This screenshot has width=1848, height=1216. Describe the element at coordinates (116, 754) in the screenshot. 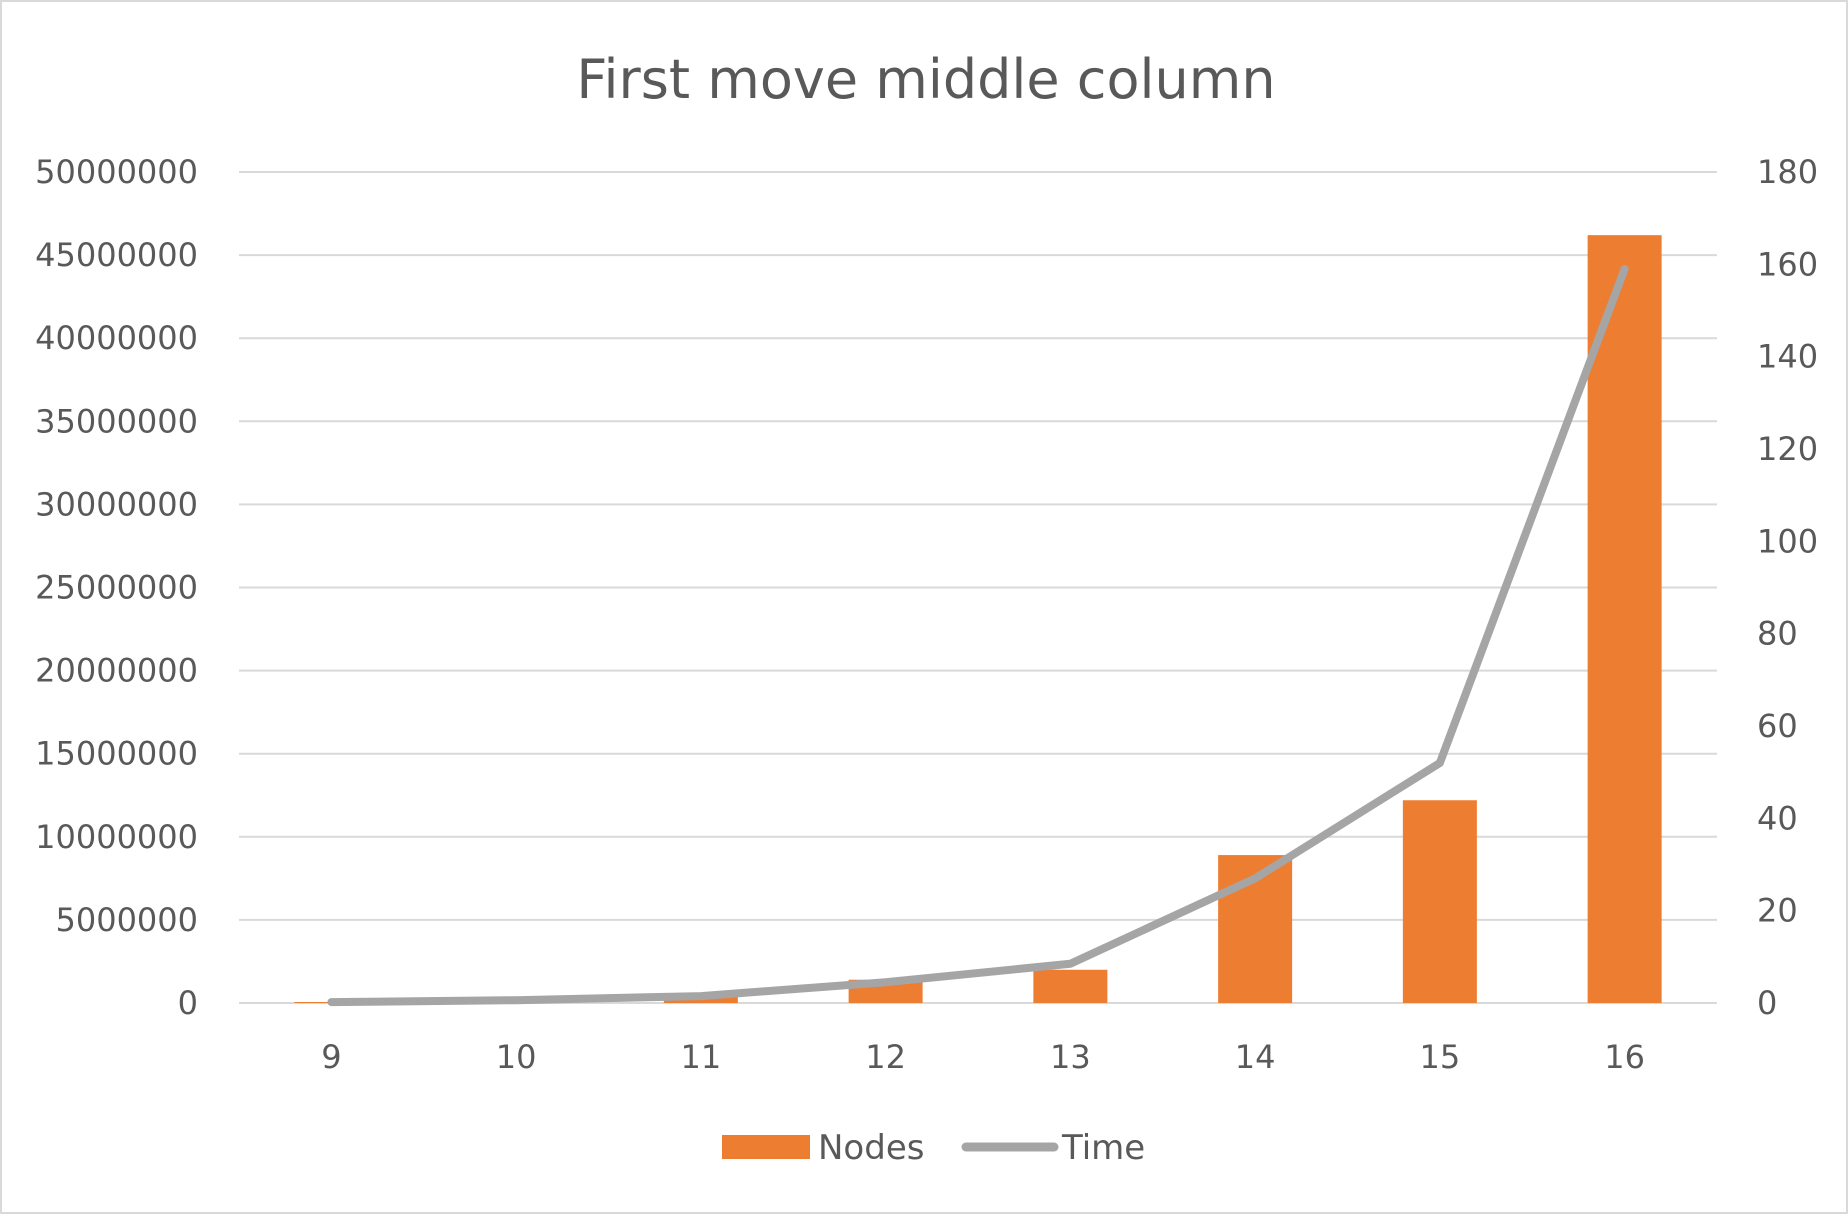

I see `left-tick-label: 15000000` at that location.